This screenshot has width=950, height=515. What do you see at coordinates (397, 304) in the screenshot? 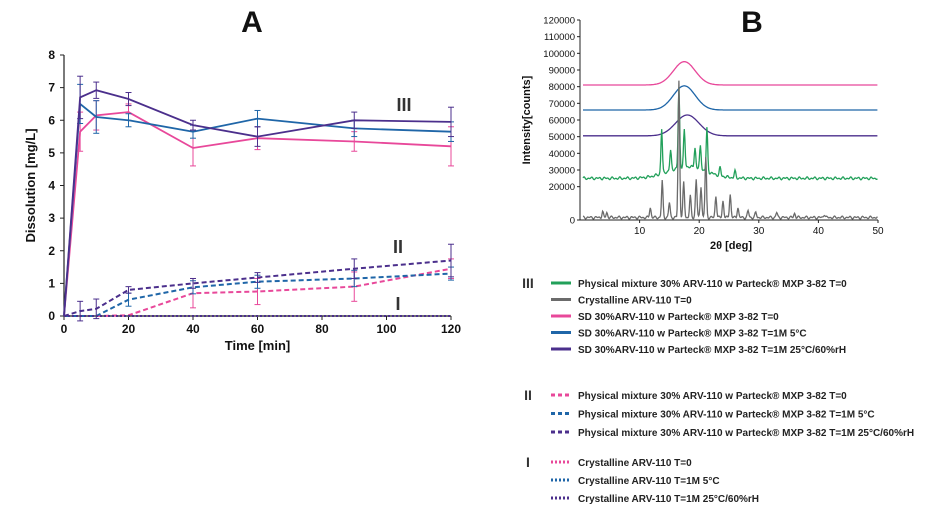
I see `group-label-i: I` at bounding box center [397, 304].